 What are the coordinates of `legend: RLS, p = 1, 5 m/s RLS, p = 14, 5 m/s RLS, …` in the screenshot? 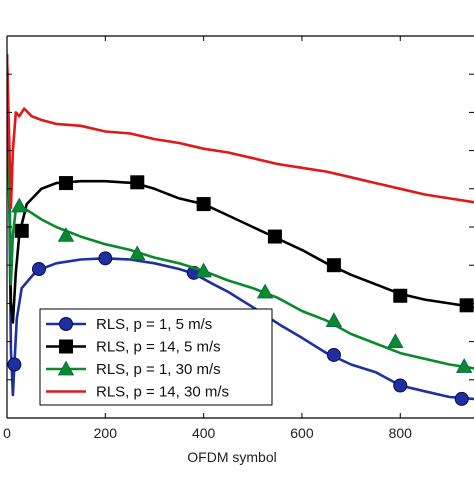 It's located at (156, 357).